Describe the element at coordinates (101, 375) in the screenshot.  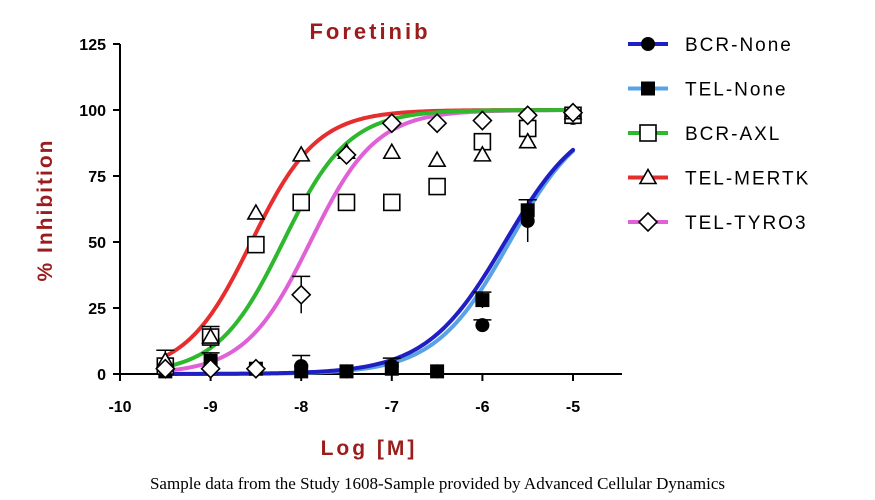
I see `y-tick-label: 0` at that location.